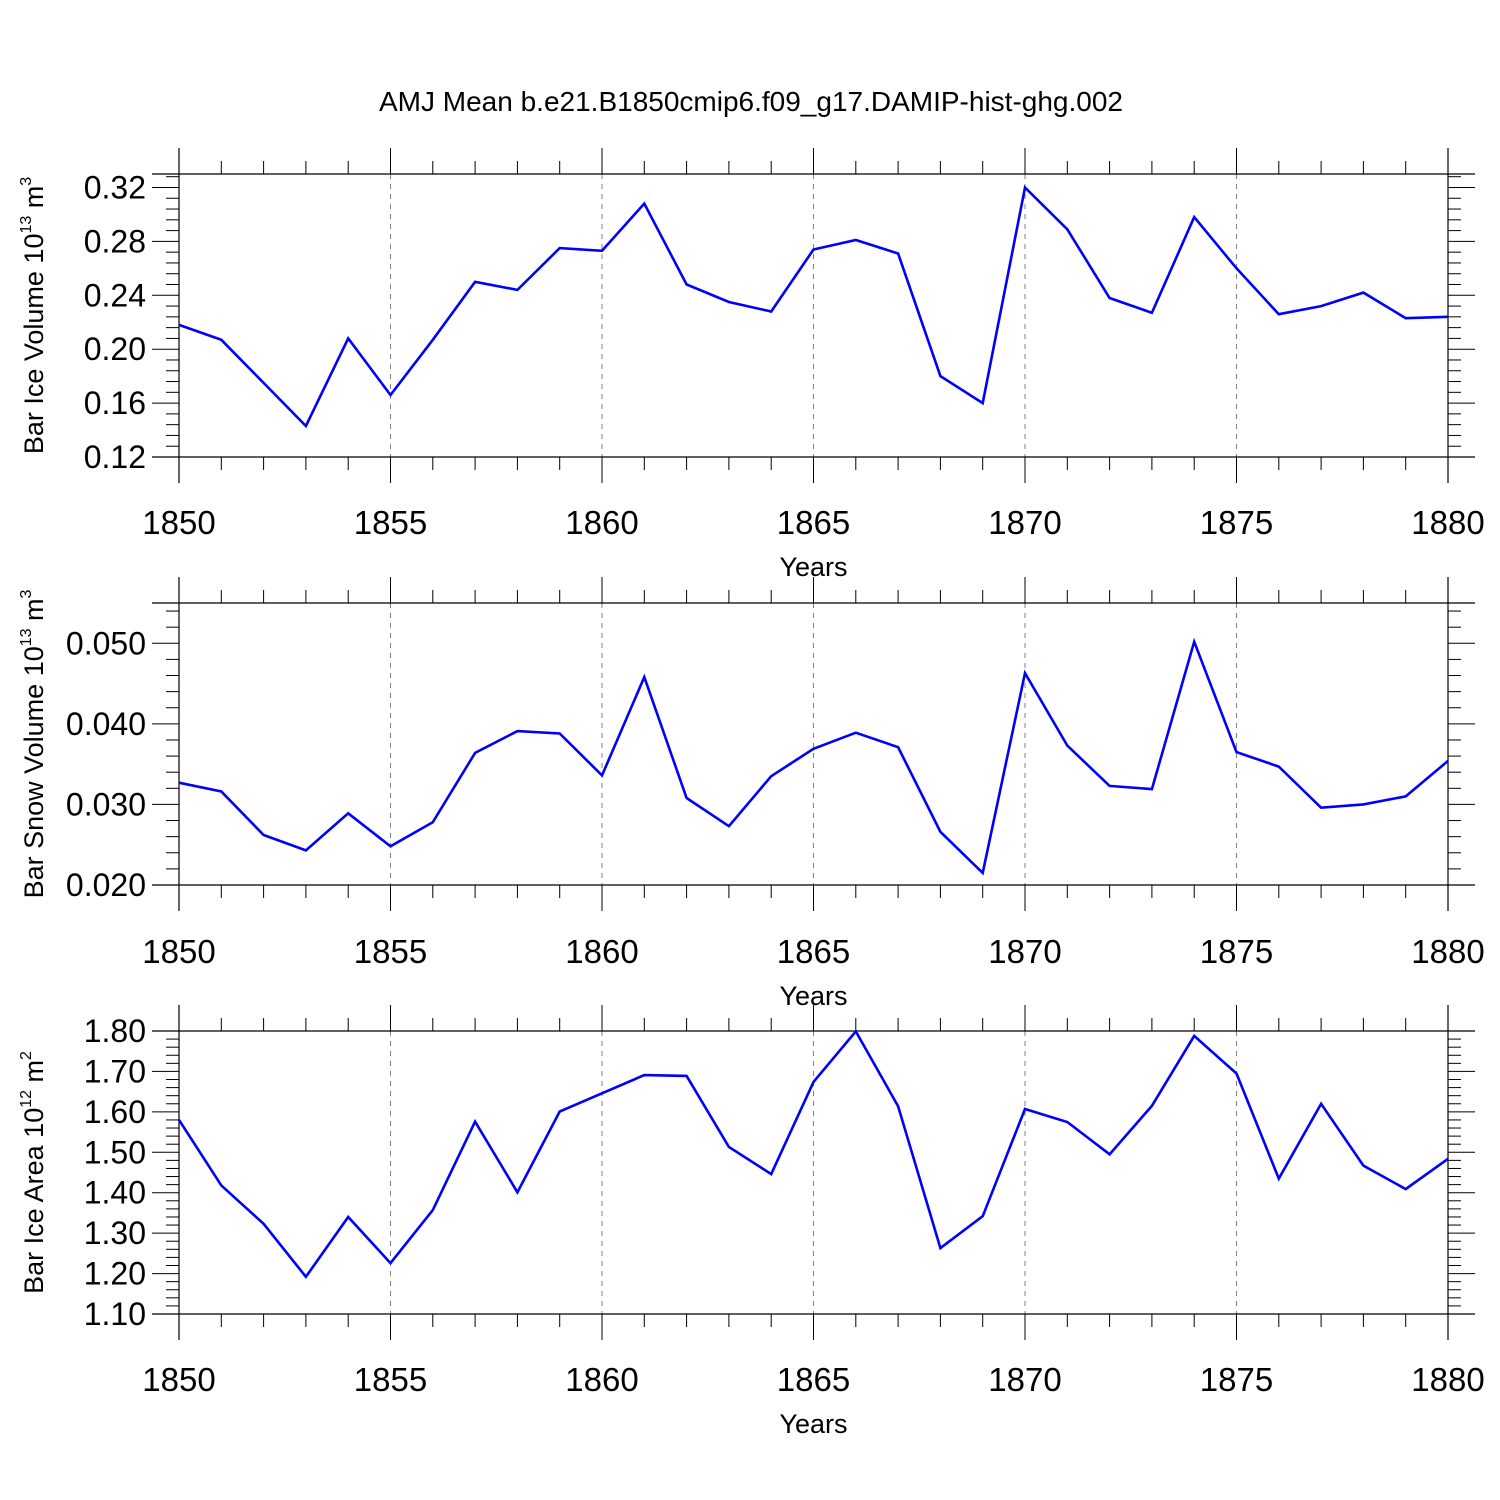 Image resolution: width=1500 pixels, height=1500 pixels. I want to click on y-axis-label: Bar Ice Area 1012 m2, so click(33, 1172).